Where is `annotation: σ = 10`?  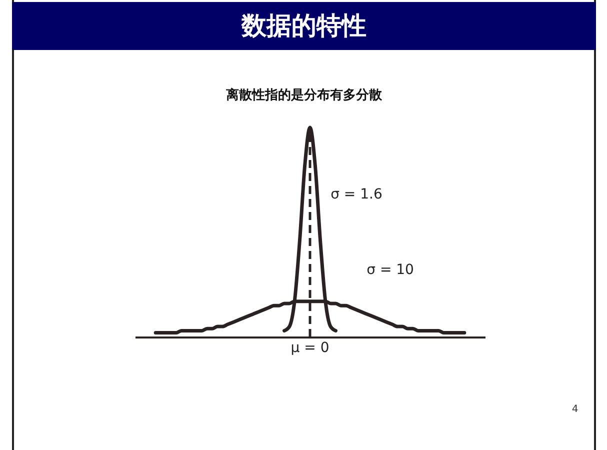 annotation: σ = 10 is located at coordinates (390, 270).